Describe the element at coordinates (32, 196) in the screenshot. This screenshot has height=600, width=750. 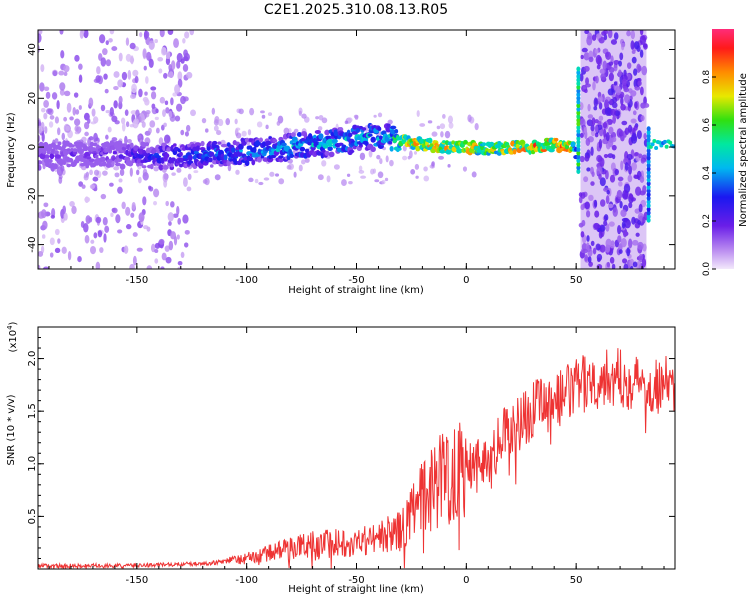
I see `y-tick-label: -20` at that location.